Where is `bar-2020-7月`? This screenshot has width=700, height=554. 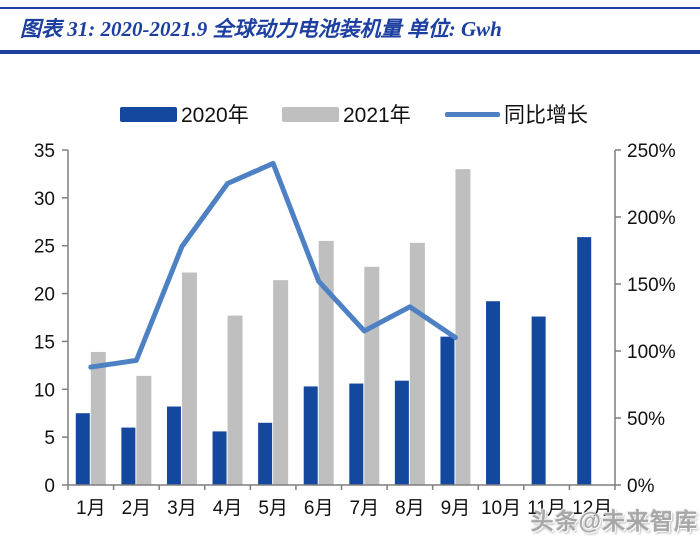
bar-2020-7月 is located at coordinates (356, 434).